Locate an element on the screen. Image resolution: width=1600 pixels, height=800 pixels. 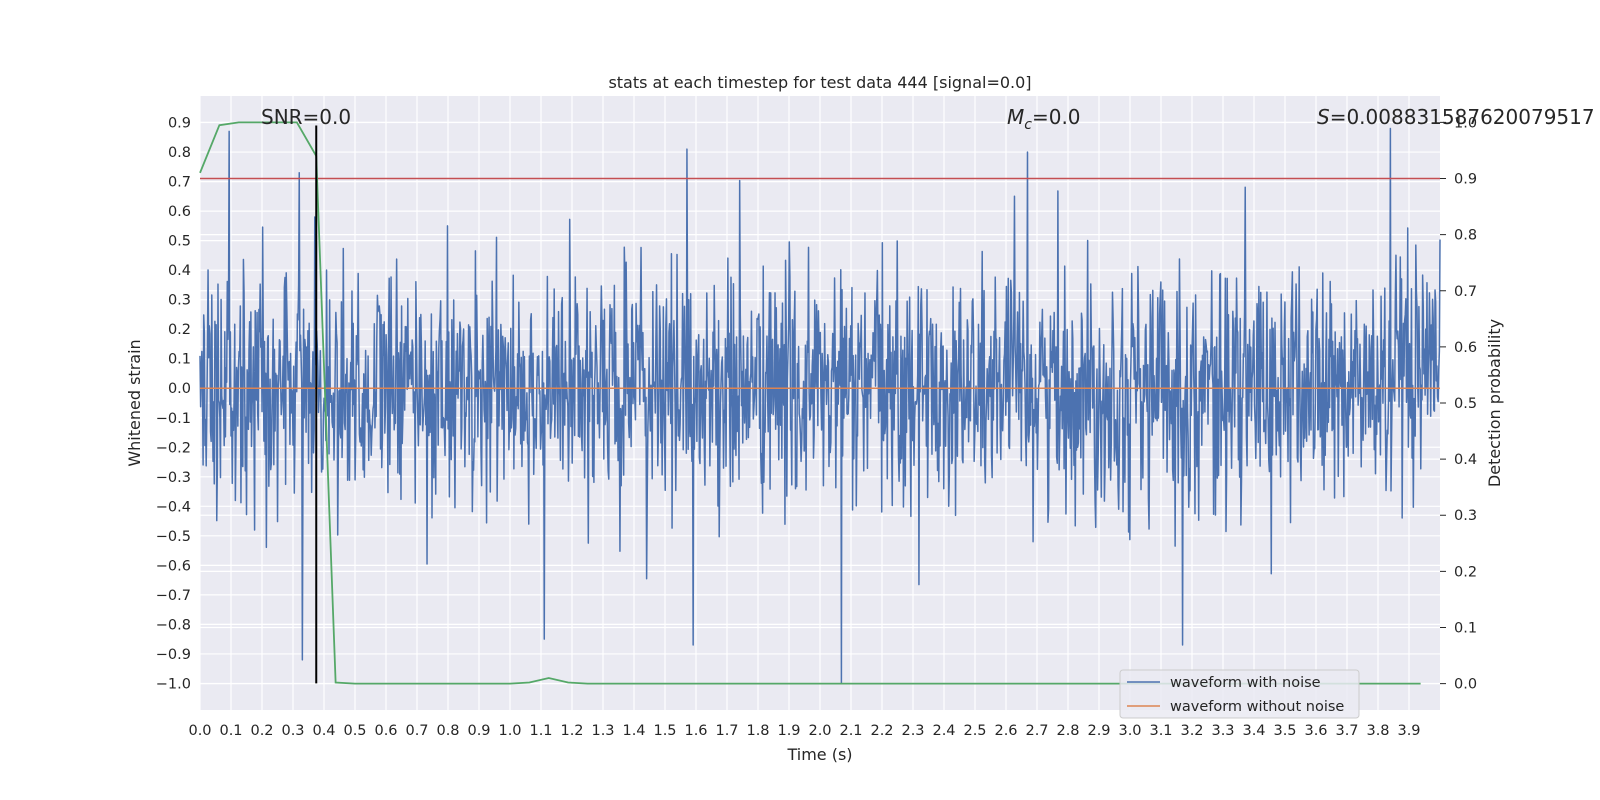
y-tick-label: 0.4 is located at coordinates (179, 271).